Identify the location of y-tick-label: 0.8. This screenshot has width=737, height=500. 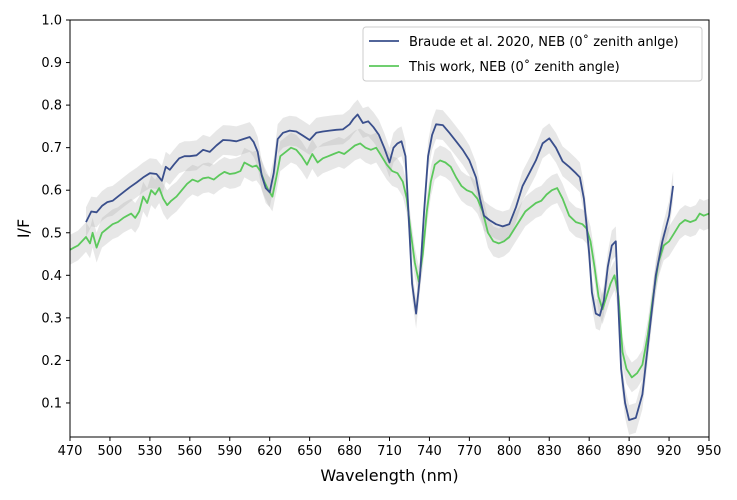
(51, 106).